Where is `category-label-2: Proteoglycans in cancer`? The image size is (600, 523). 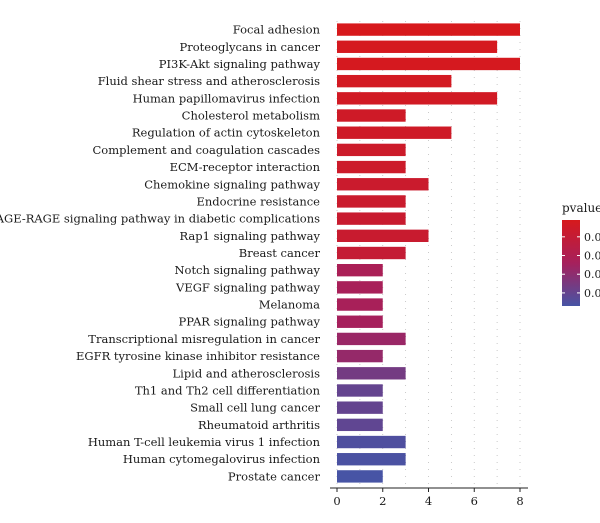
category-label-2: Proteoglycans in cancer is located at coordinates (250, 47).